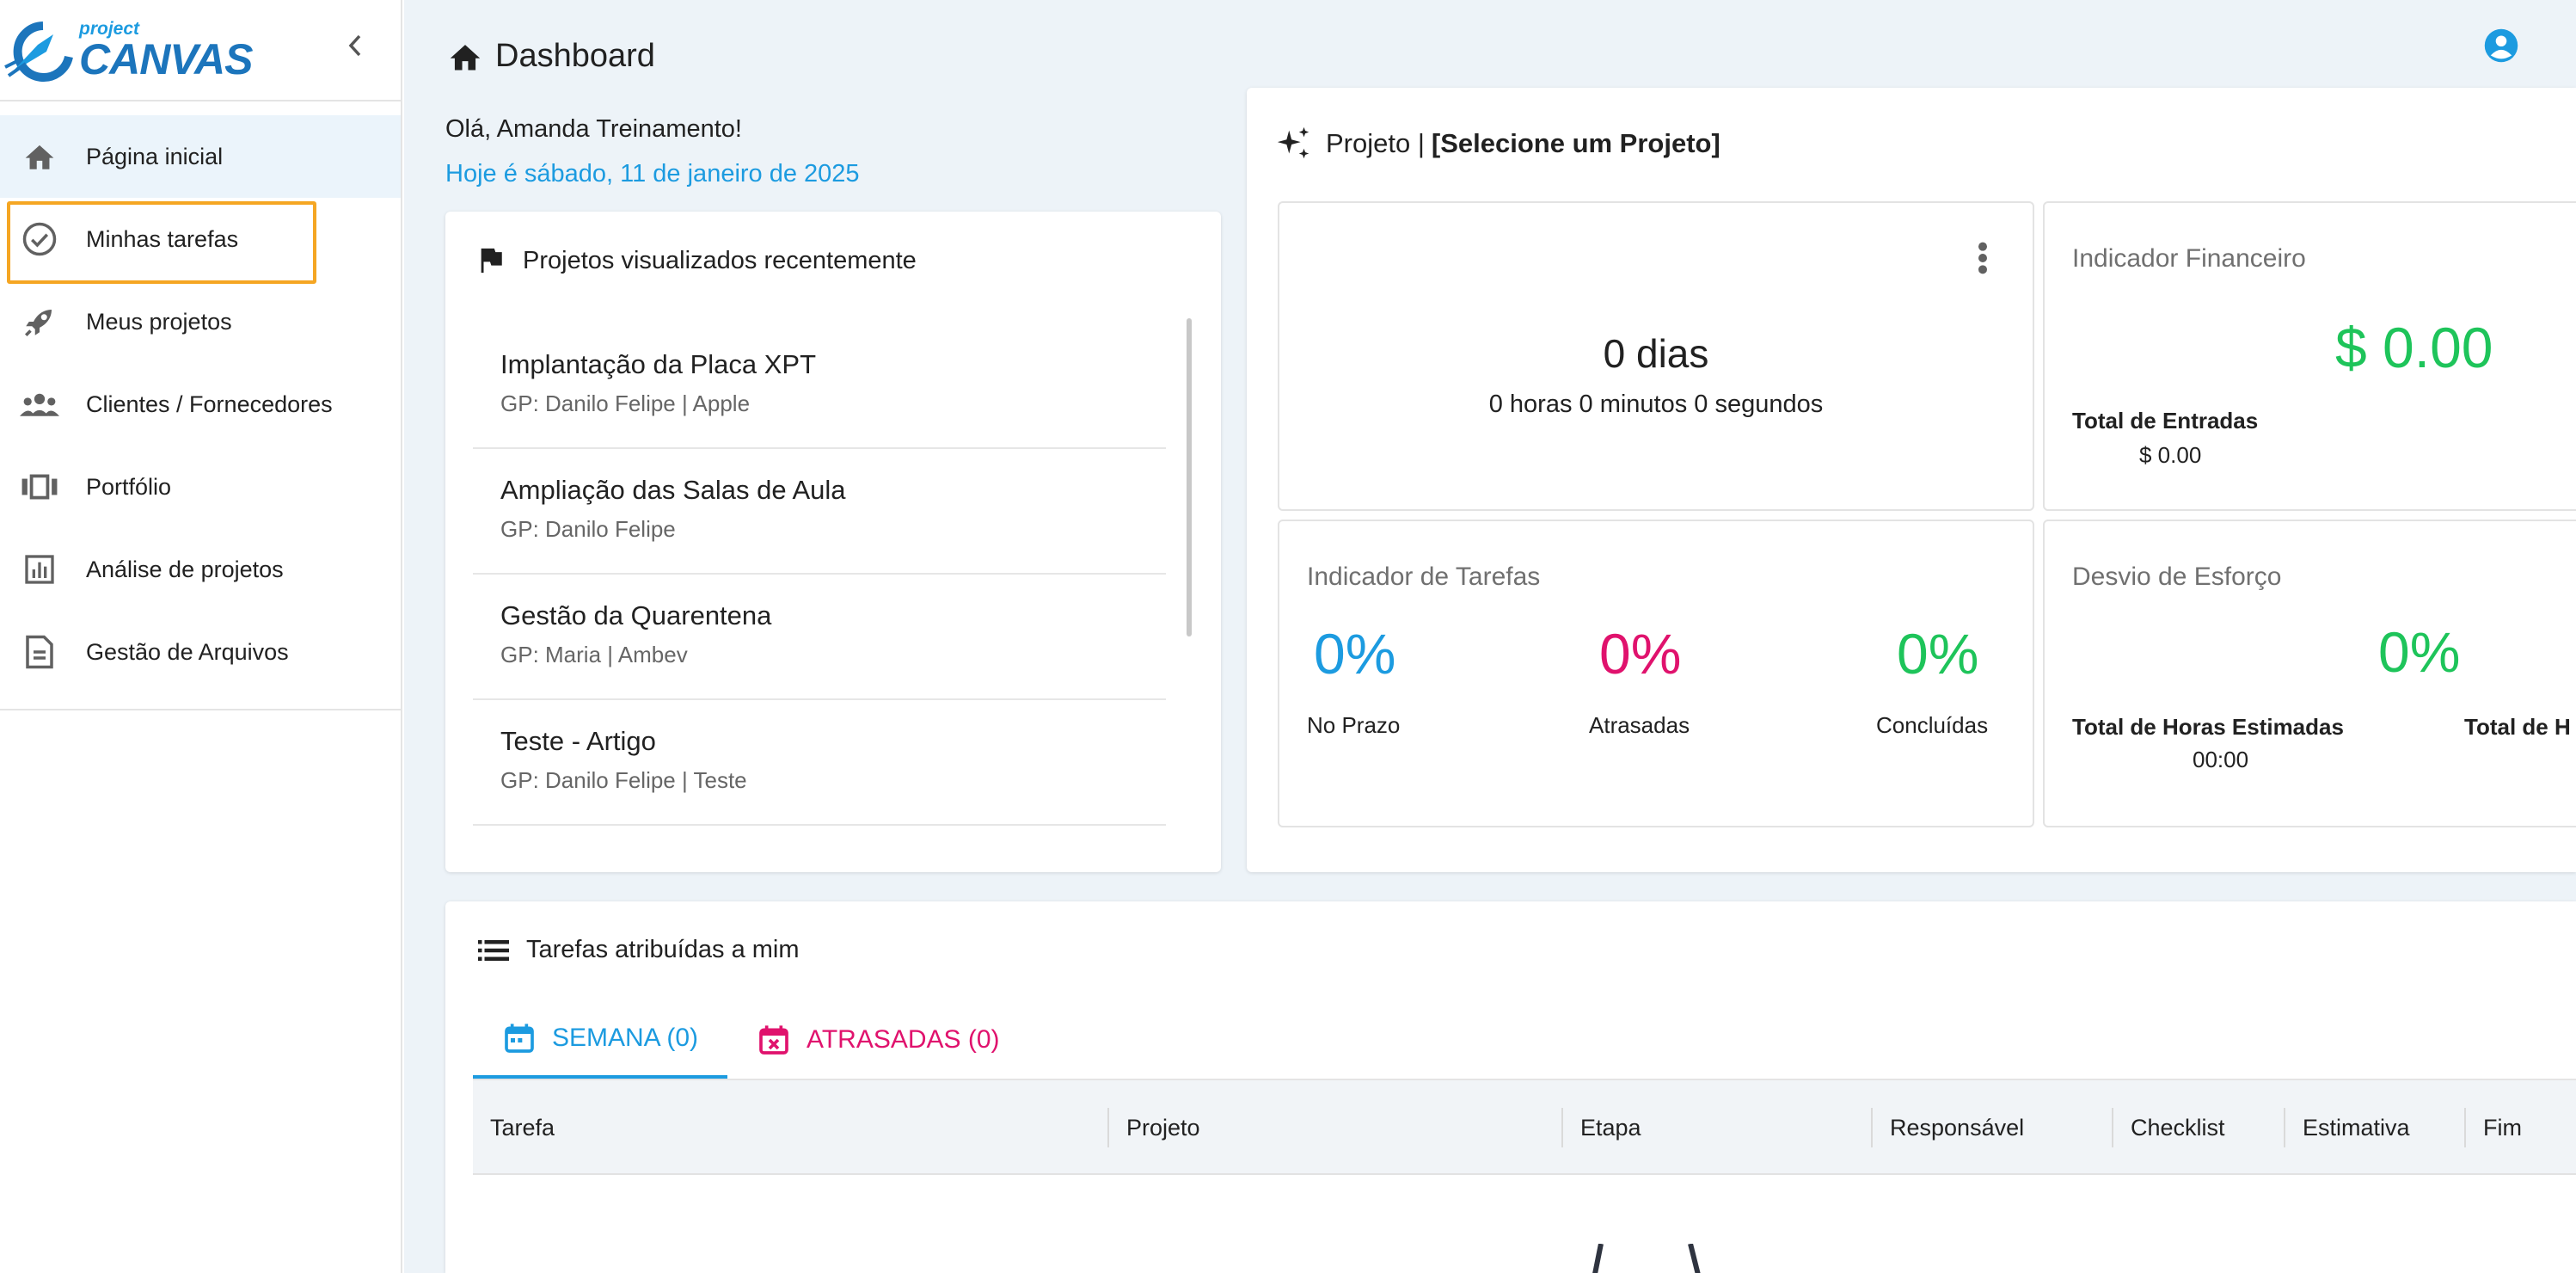 Image resolution: width=2576 pixels, height=1273 pixels. Describe the element at coordinates (720, 260) in the screenshot. I see `recent-projects-title: Projetos visualizados recentemente` at that location.